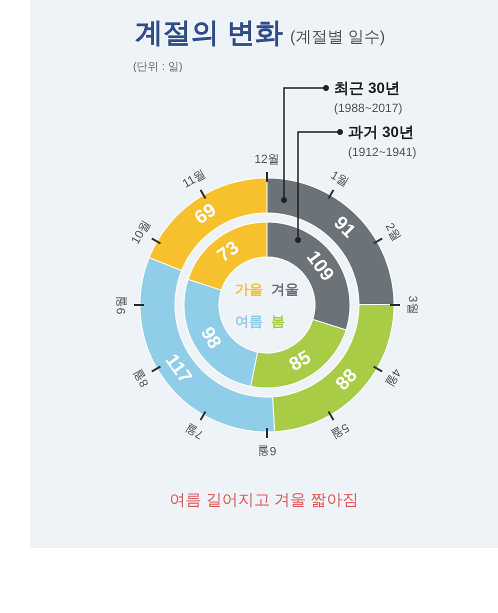 The width and height of the screenshot is (498, 613). I want to click on data-label: 98, so click(210, 338).